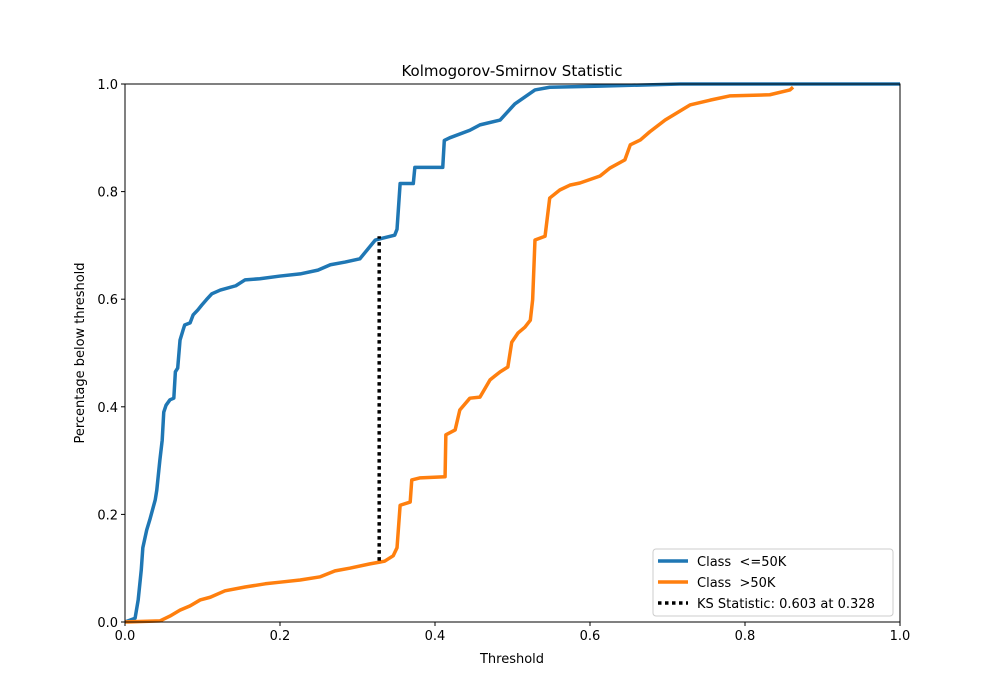  I want to click on legend-label-class-gt-50k: Class >50K, so click(736, 583).